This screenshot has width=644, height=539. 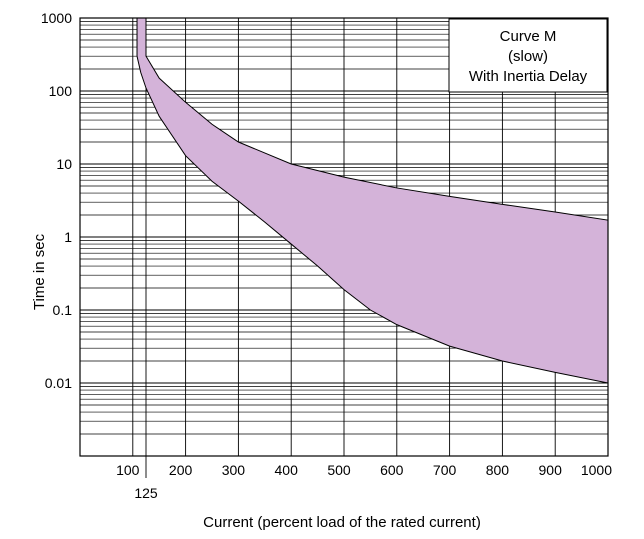 I want to click on x-tick-label-125: 125, so click(x=146, y=493).